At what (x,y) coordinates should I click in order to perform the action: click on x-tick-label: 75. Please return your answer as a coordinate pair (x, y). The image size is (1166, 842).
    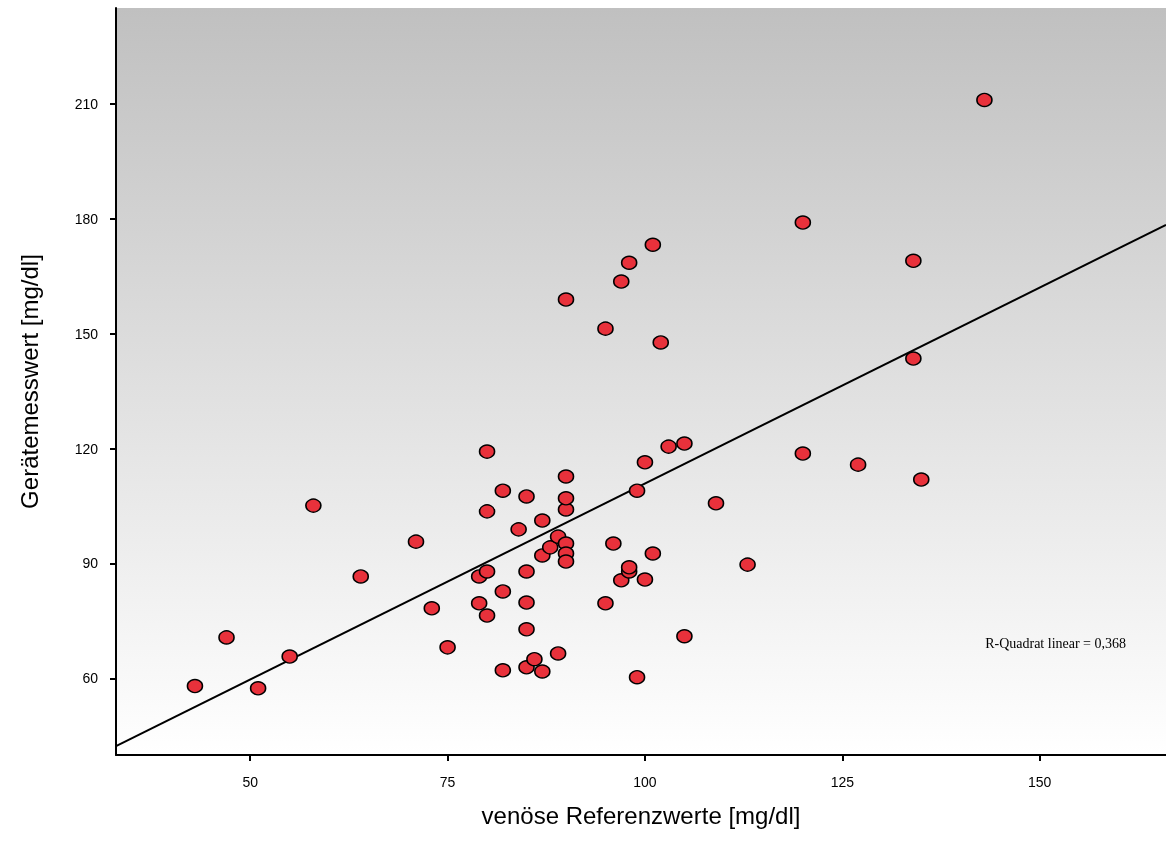
    Looking at the image, I should click on (447, 782).